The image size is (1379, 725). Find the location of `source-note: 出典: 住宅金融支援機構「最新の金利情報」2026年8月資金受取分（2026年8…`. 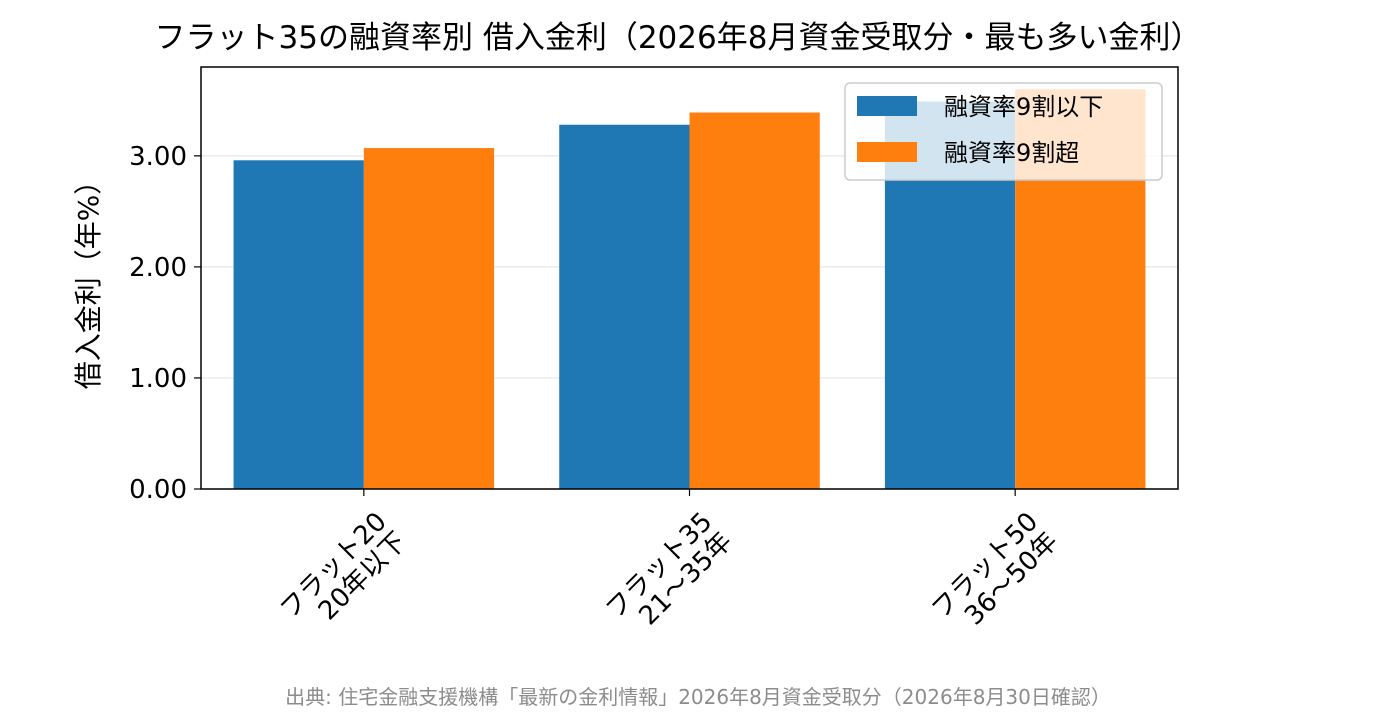

source-note: 出典: 住宅金融支援機構「最新の金利情報」2026年8月資金受取分（2026年8… is located at coordinates (698, 697).